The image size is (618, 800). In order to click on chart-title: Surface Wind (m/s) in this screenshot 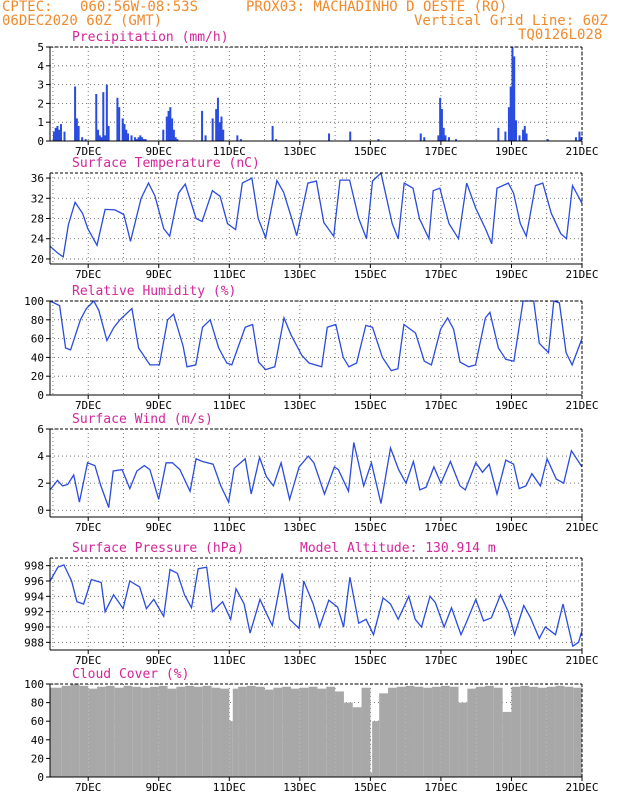, I will do `click(142, 419)`.